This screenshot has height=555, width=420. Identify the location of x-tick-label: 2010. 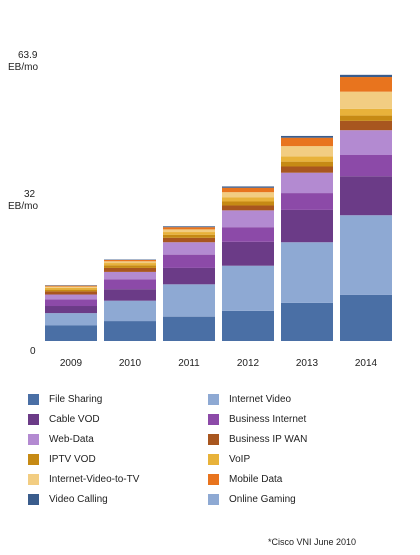
(130, 363).